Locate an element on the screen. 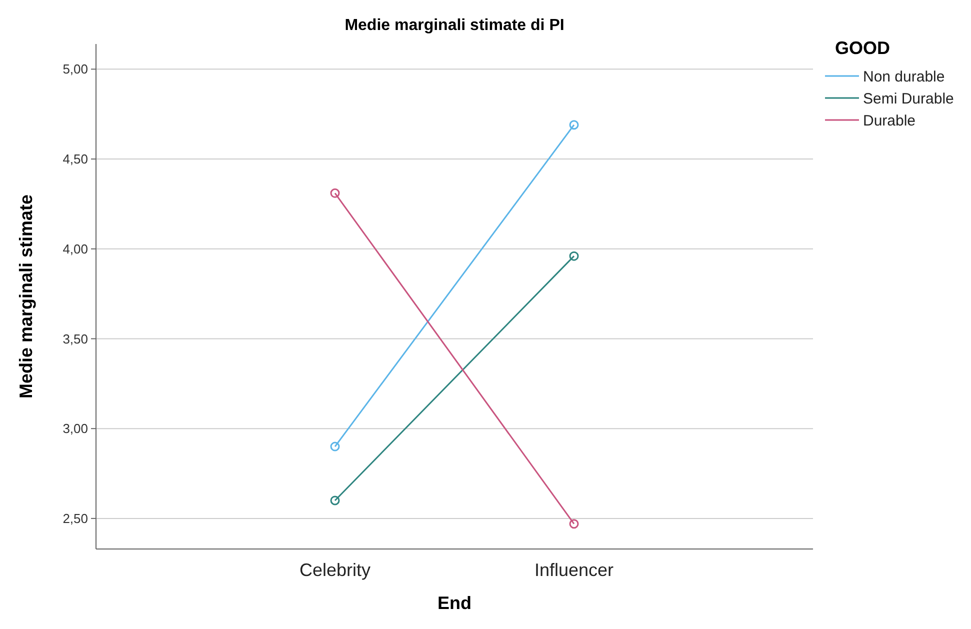 This screenshot has width=971, height=629. chart-title: Medie marginali stimate di PI is located at coordinates (454, 25).